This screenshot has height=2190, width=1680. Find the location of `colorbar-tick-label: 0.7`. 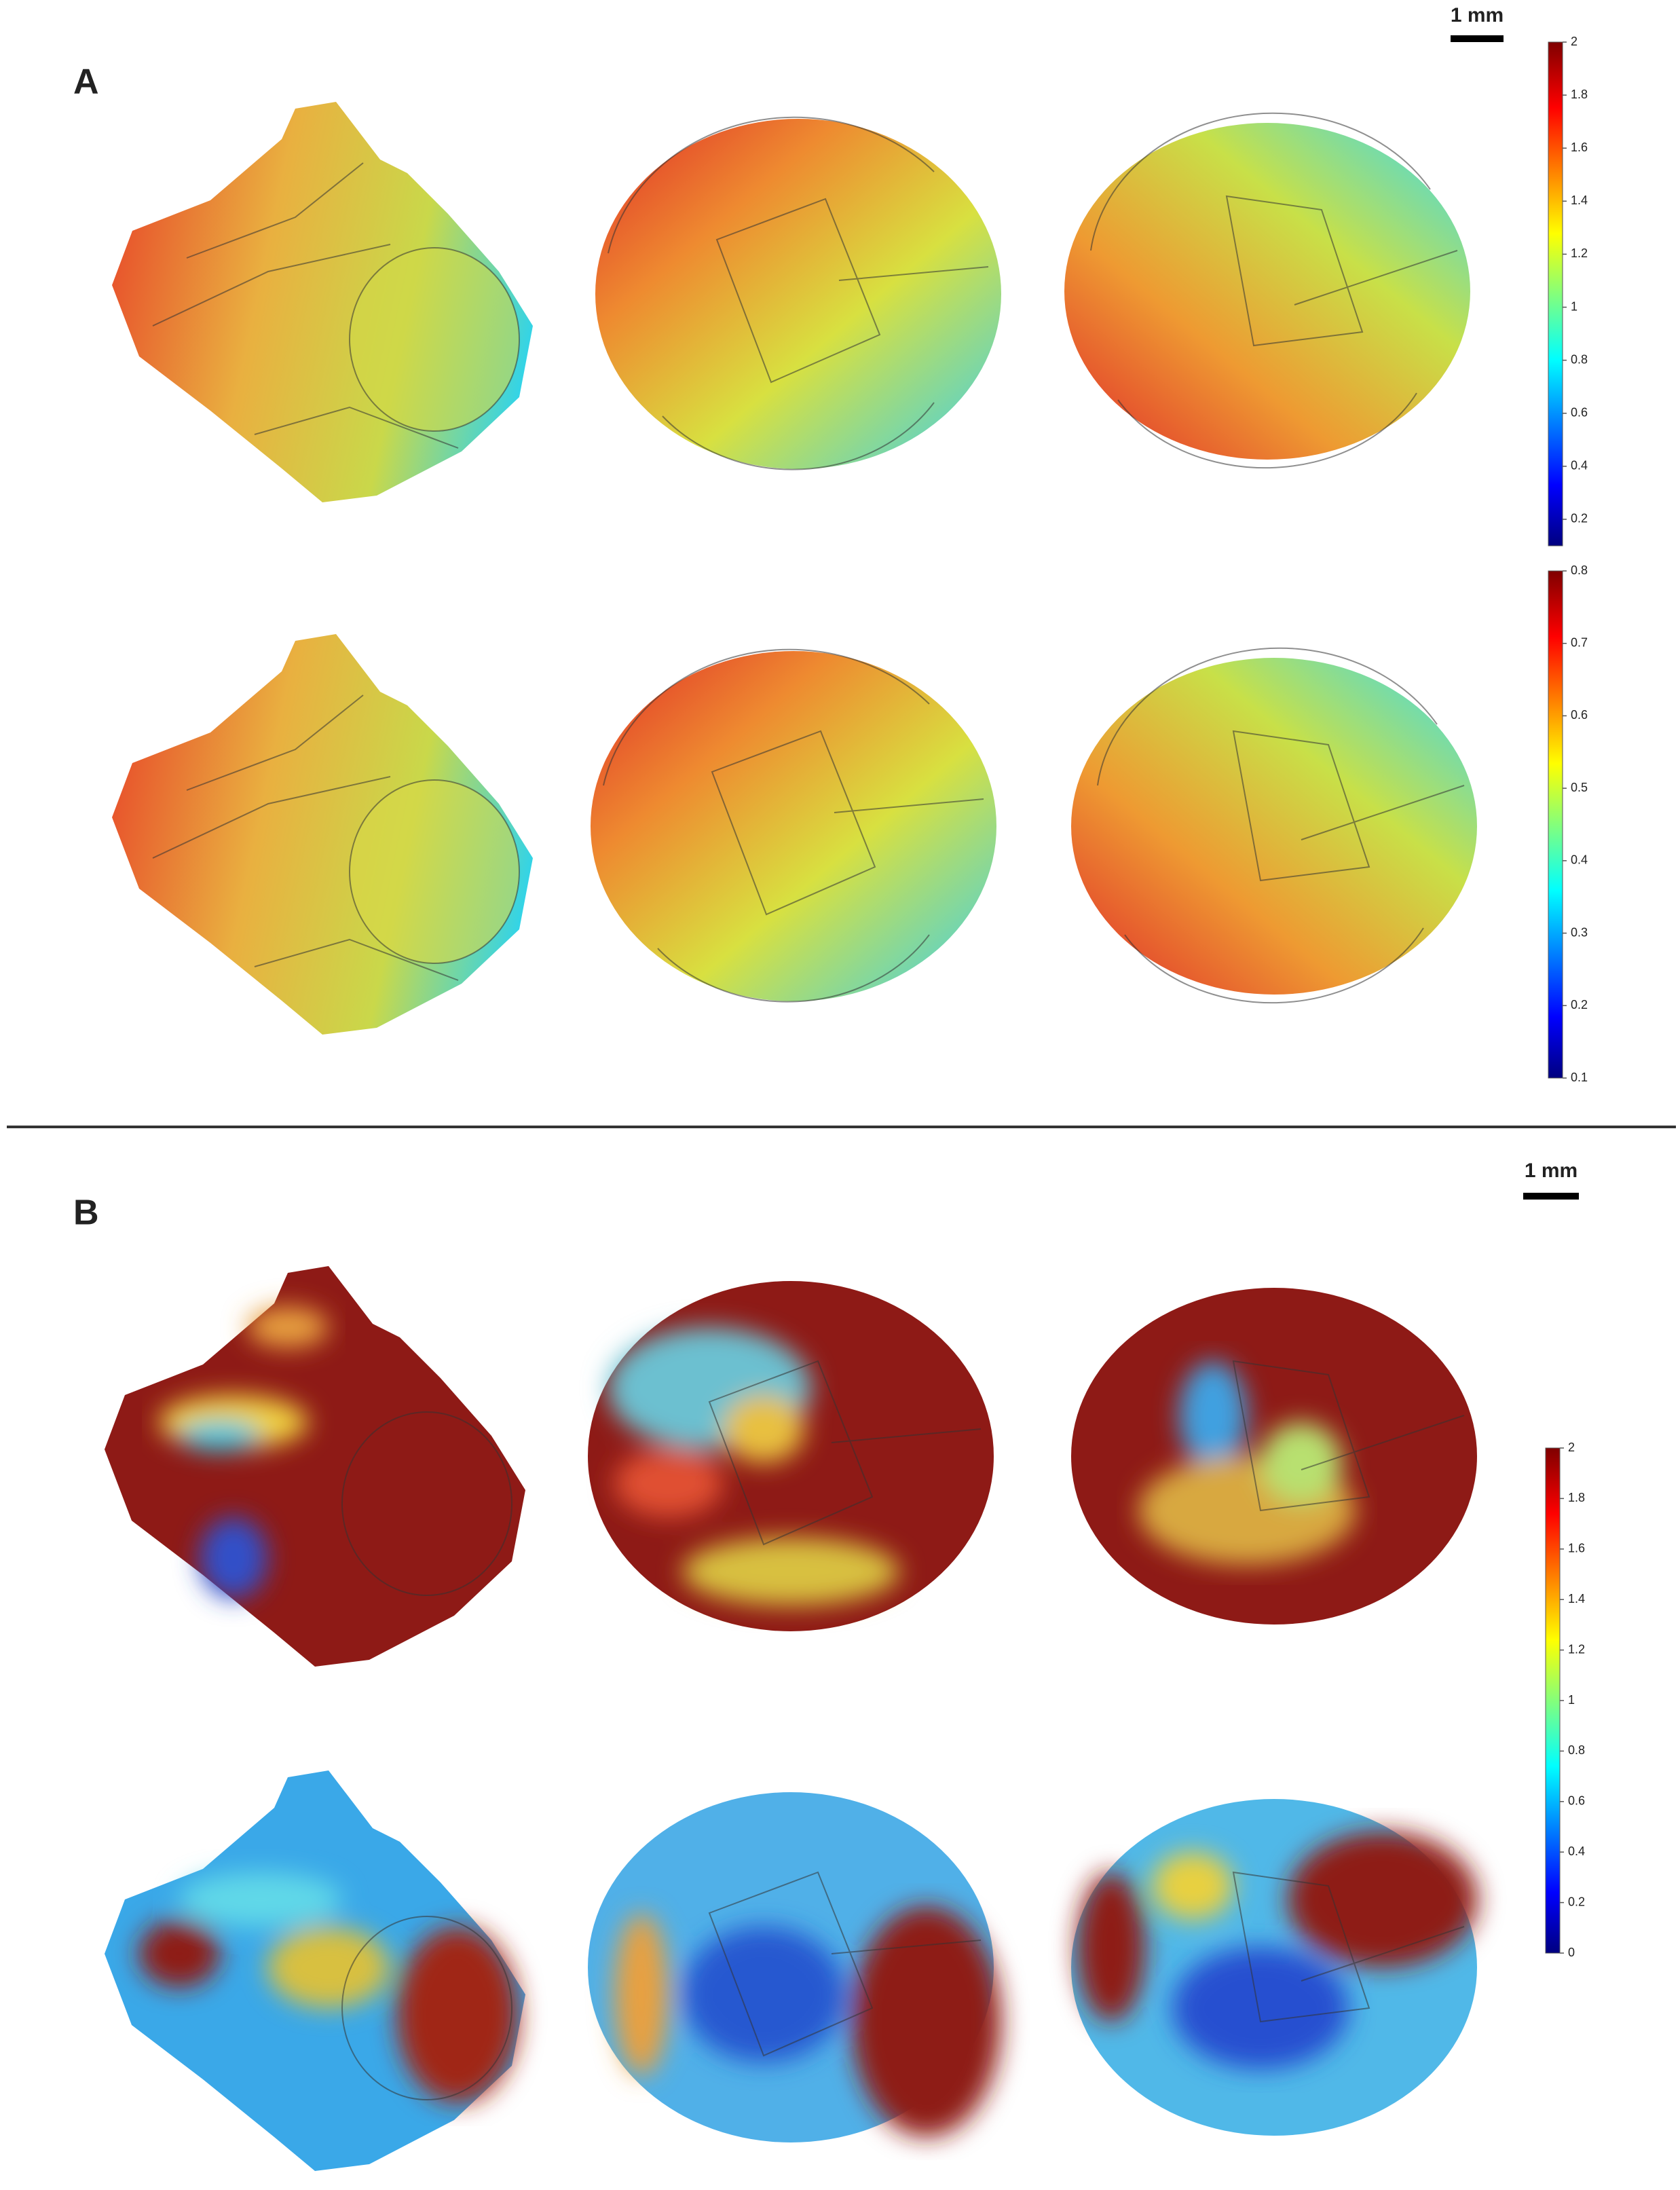

colorbar-tick-label: 0.7 is located at coordinates (1579, 642).